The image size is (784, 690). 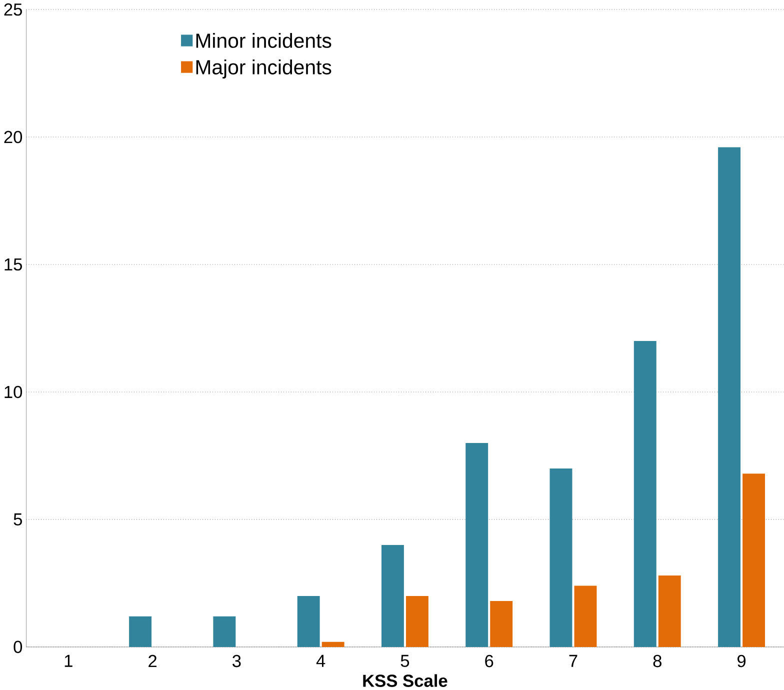 I want to click on x-tick-label: 3, so click(x=236, y=661).